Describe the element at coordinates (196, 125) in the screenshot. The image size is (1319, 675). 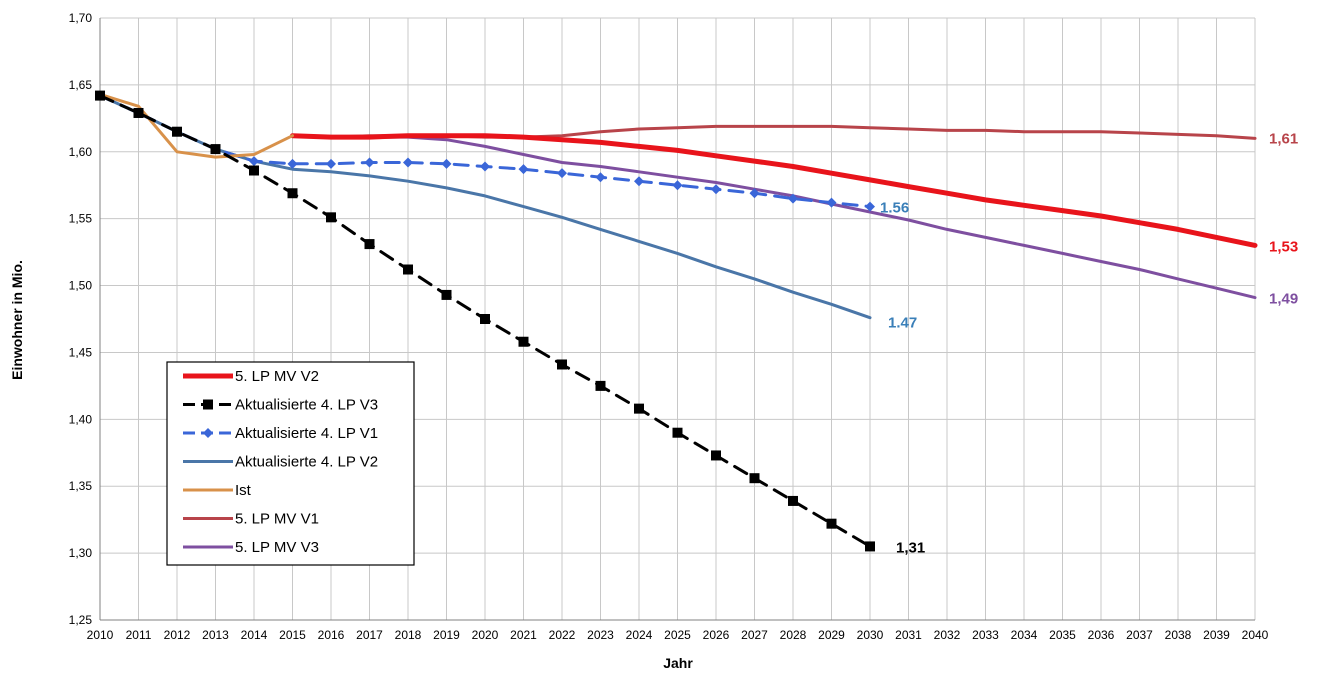
I see `series-line-ist` at that location.